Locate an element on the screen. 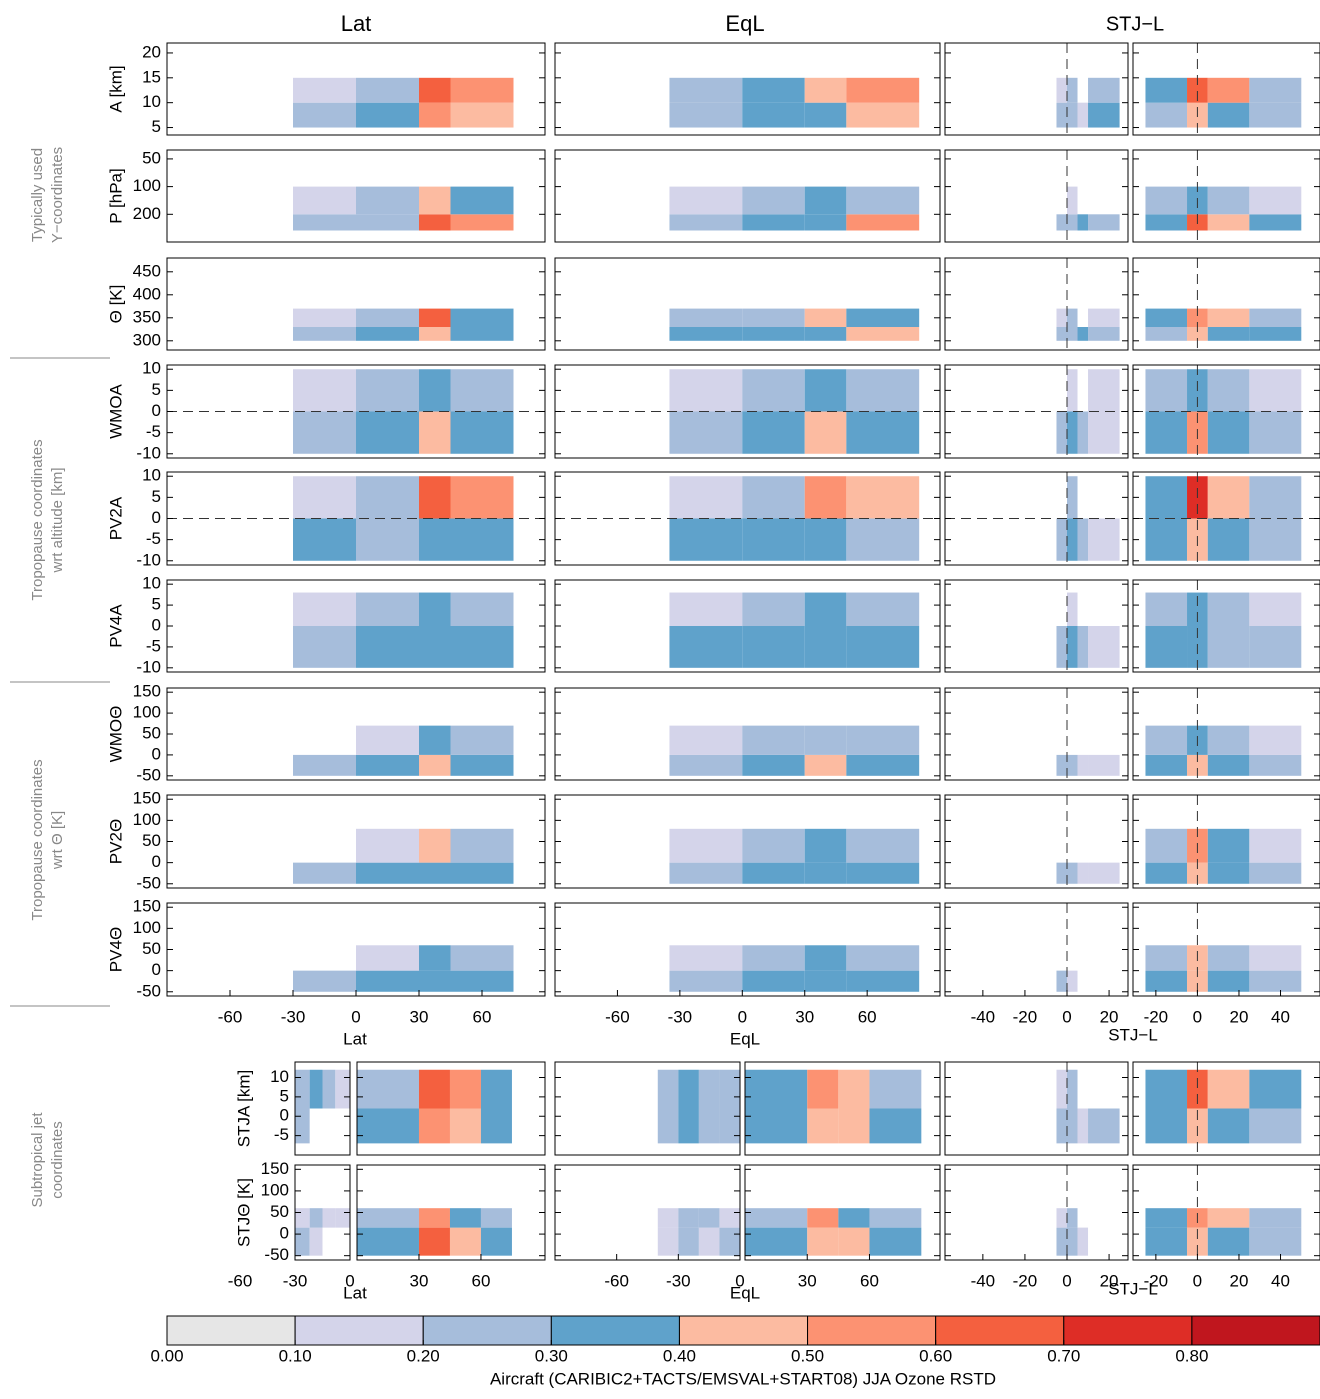 The image size is (1320, 1399). y-axis-label: PV4A is located at coordinates (115, 626).